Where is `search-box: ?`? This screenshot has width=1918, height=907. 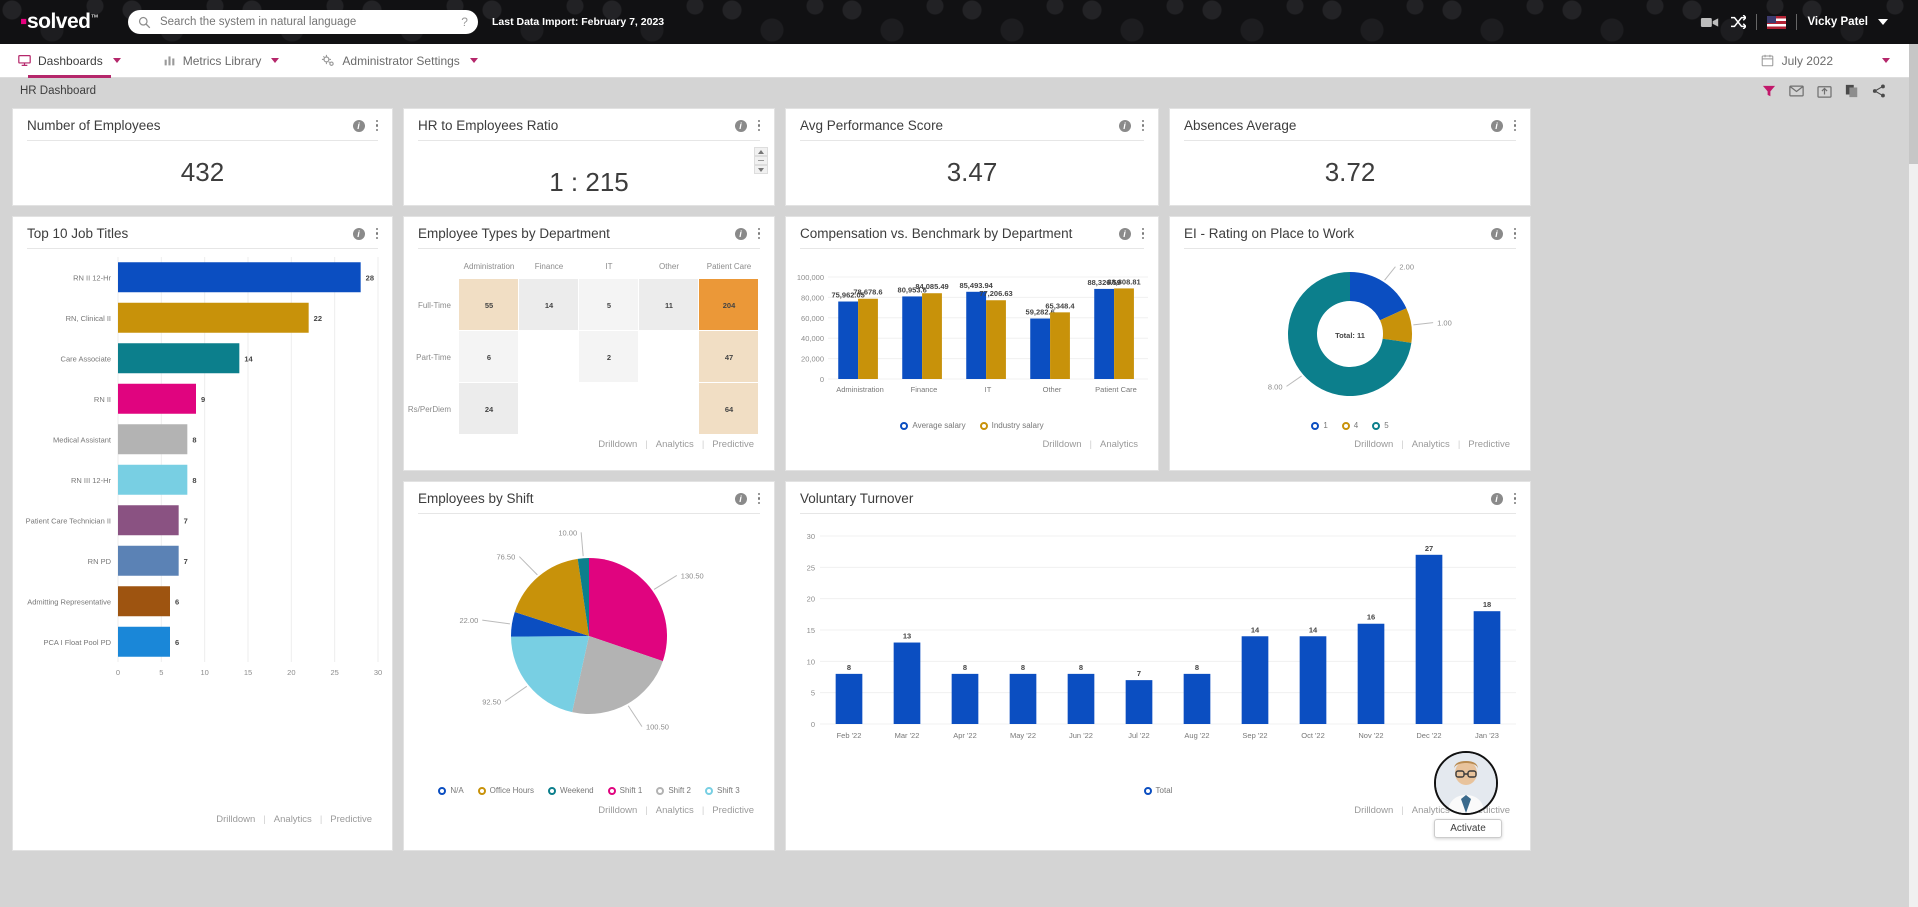 search-box: ? is located at coordinates (302, 22).